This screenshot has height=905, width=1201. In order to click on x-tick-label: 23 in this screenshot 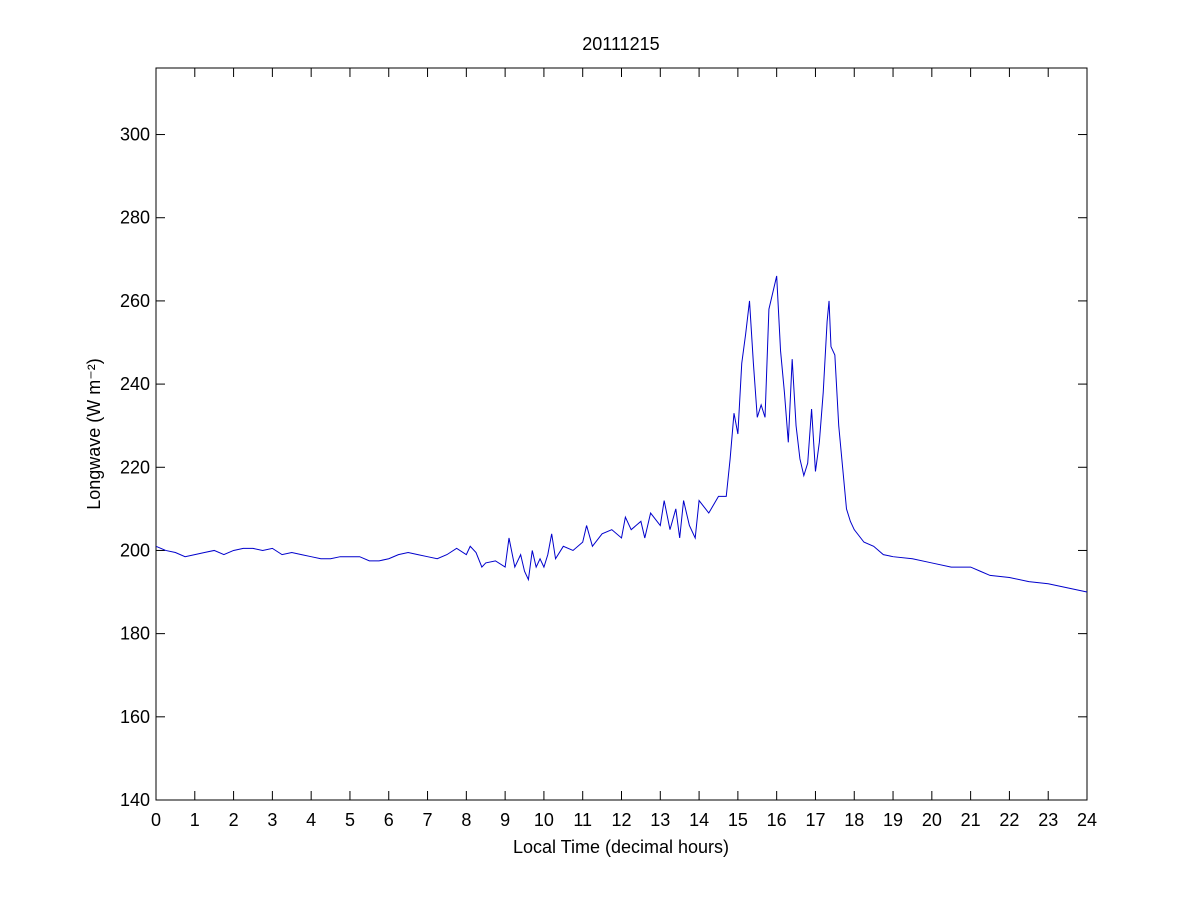, I will do `click(1048, 820)`.